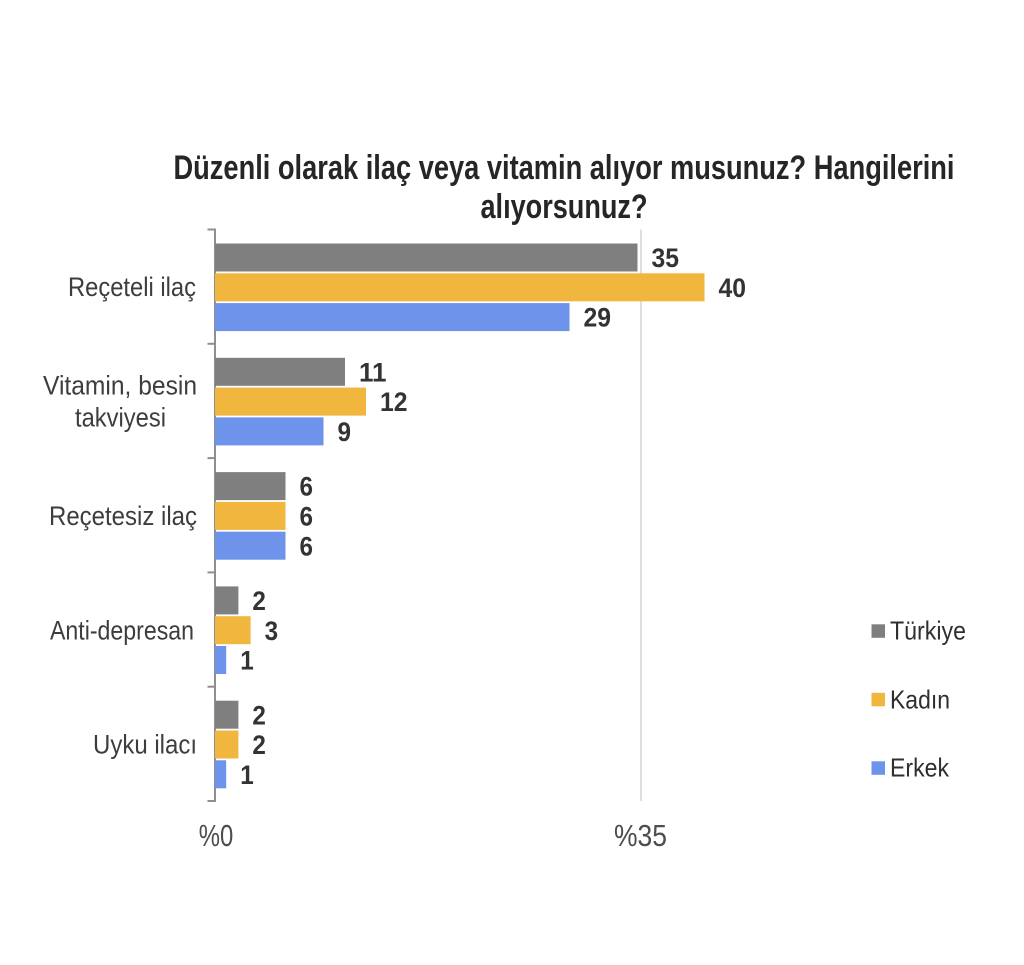  Describe the element at coordinates (123, 516) in the screenshot. I see `svg-text: Reçetesiz ilaç` at that location.